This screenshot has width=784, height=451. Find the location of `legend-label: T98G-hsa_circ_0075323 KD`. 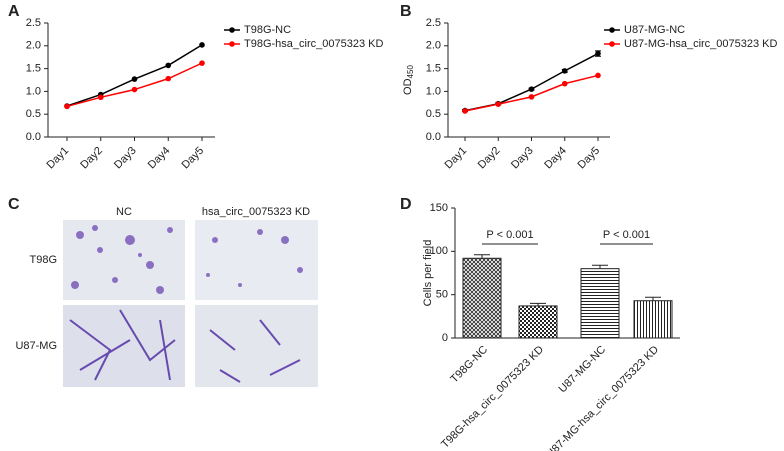

legend-label: T98G-hsa_circ_0075323 KD is located at coordinates (313, 44).